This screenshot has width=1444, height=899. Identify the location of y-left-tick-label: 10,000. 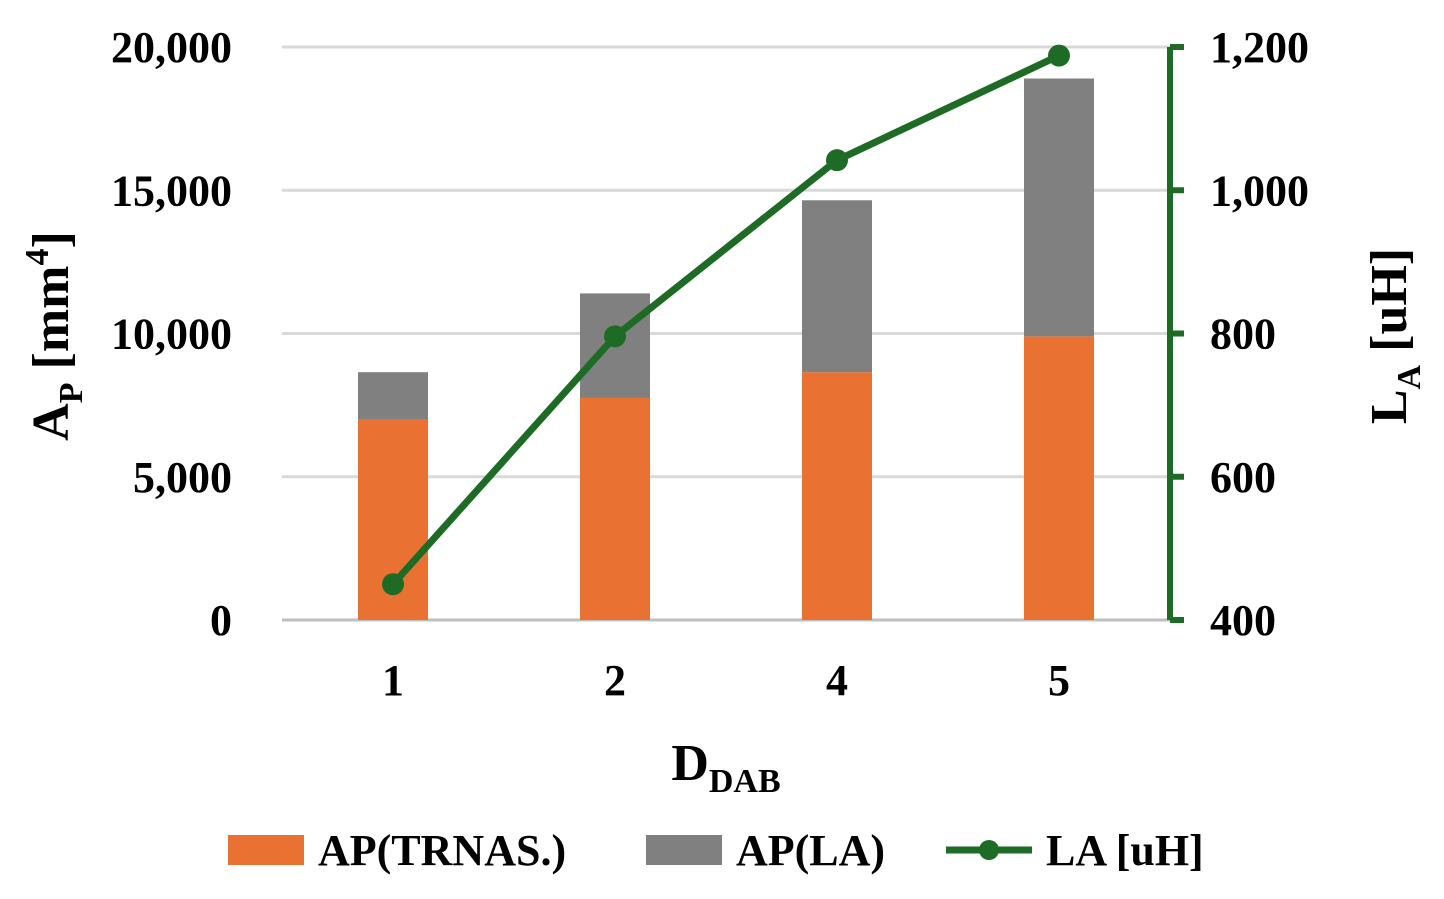
(171, 334).